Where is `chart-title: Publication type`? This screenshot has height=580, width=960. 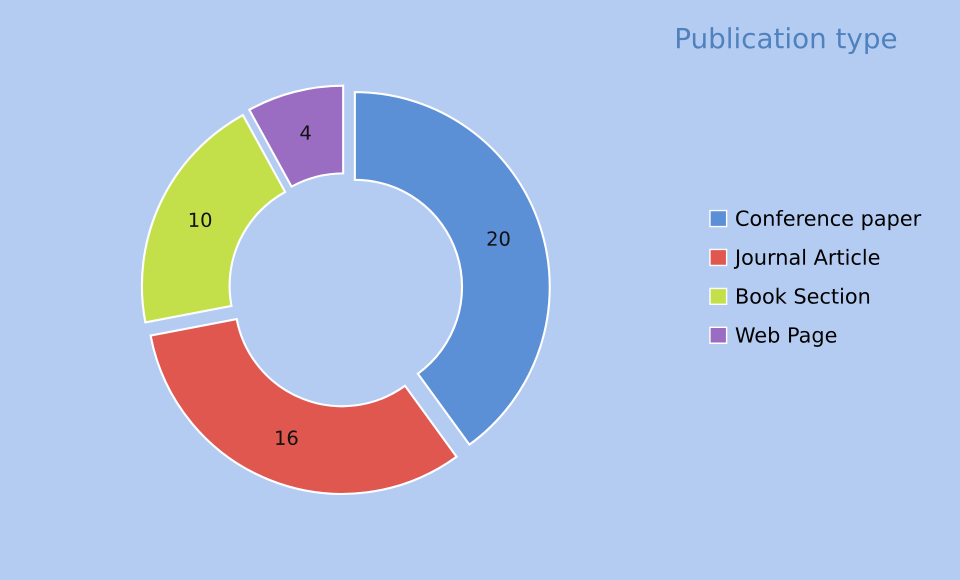
chart-title: Publication type is located at coordinates (786, 40).